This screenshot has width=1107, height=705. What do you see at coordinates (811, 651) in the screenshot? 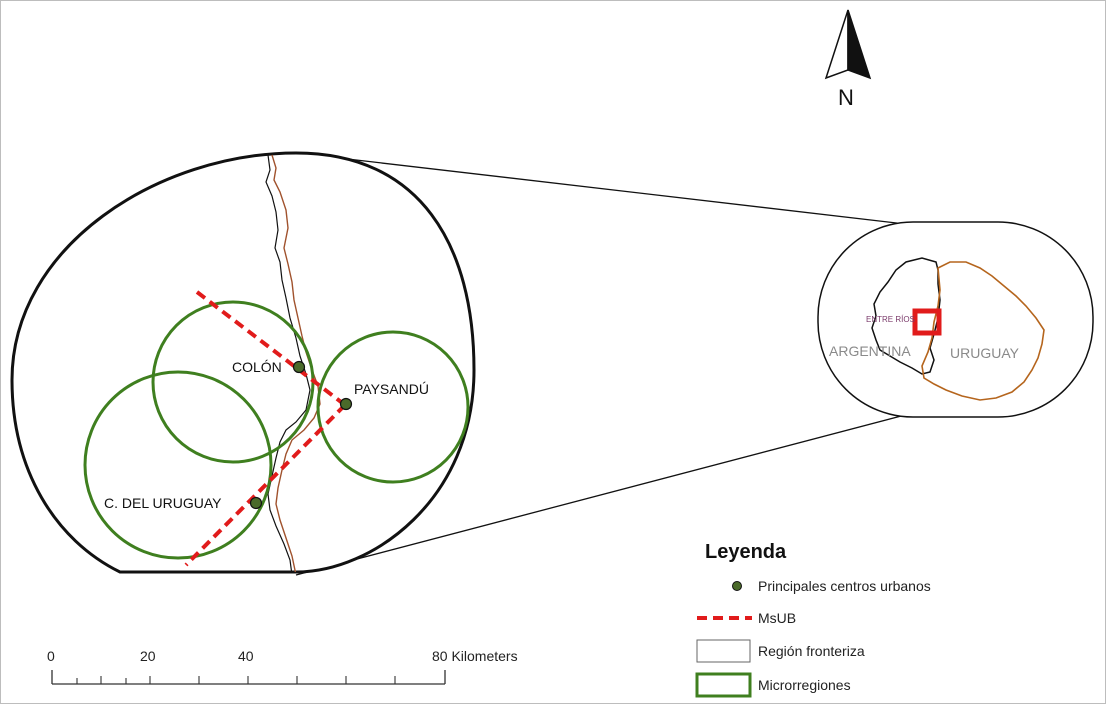
I see `legend-label-region: Región fronteriza` at bounding box center [811, 651].